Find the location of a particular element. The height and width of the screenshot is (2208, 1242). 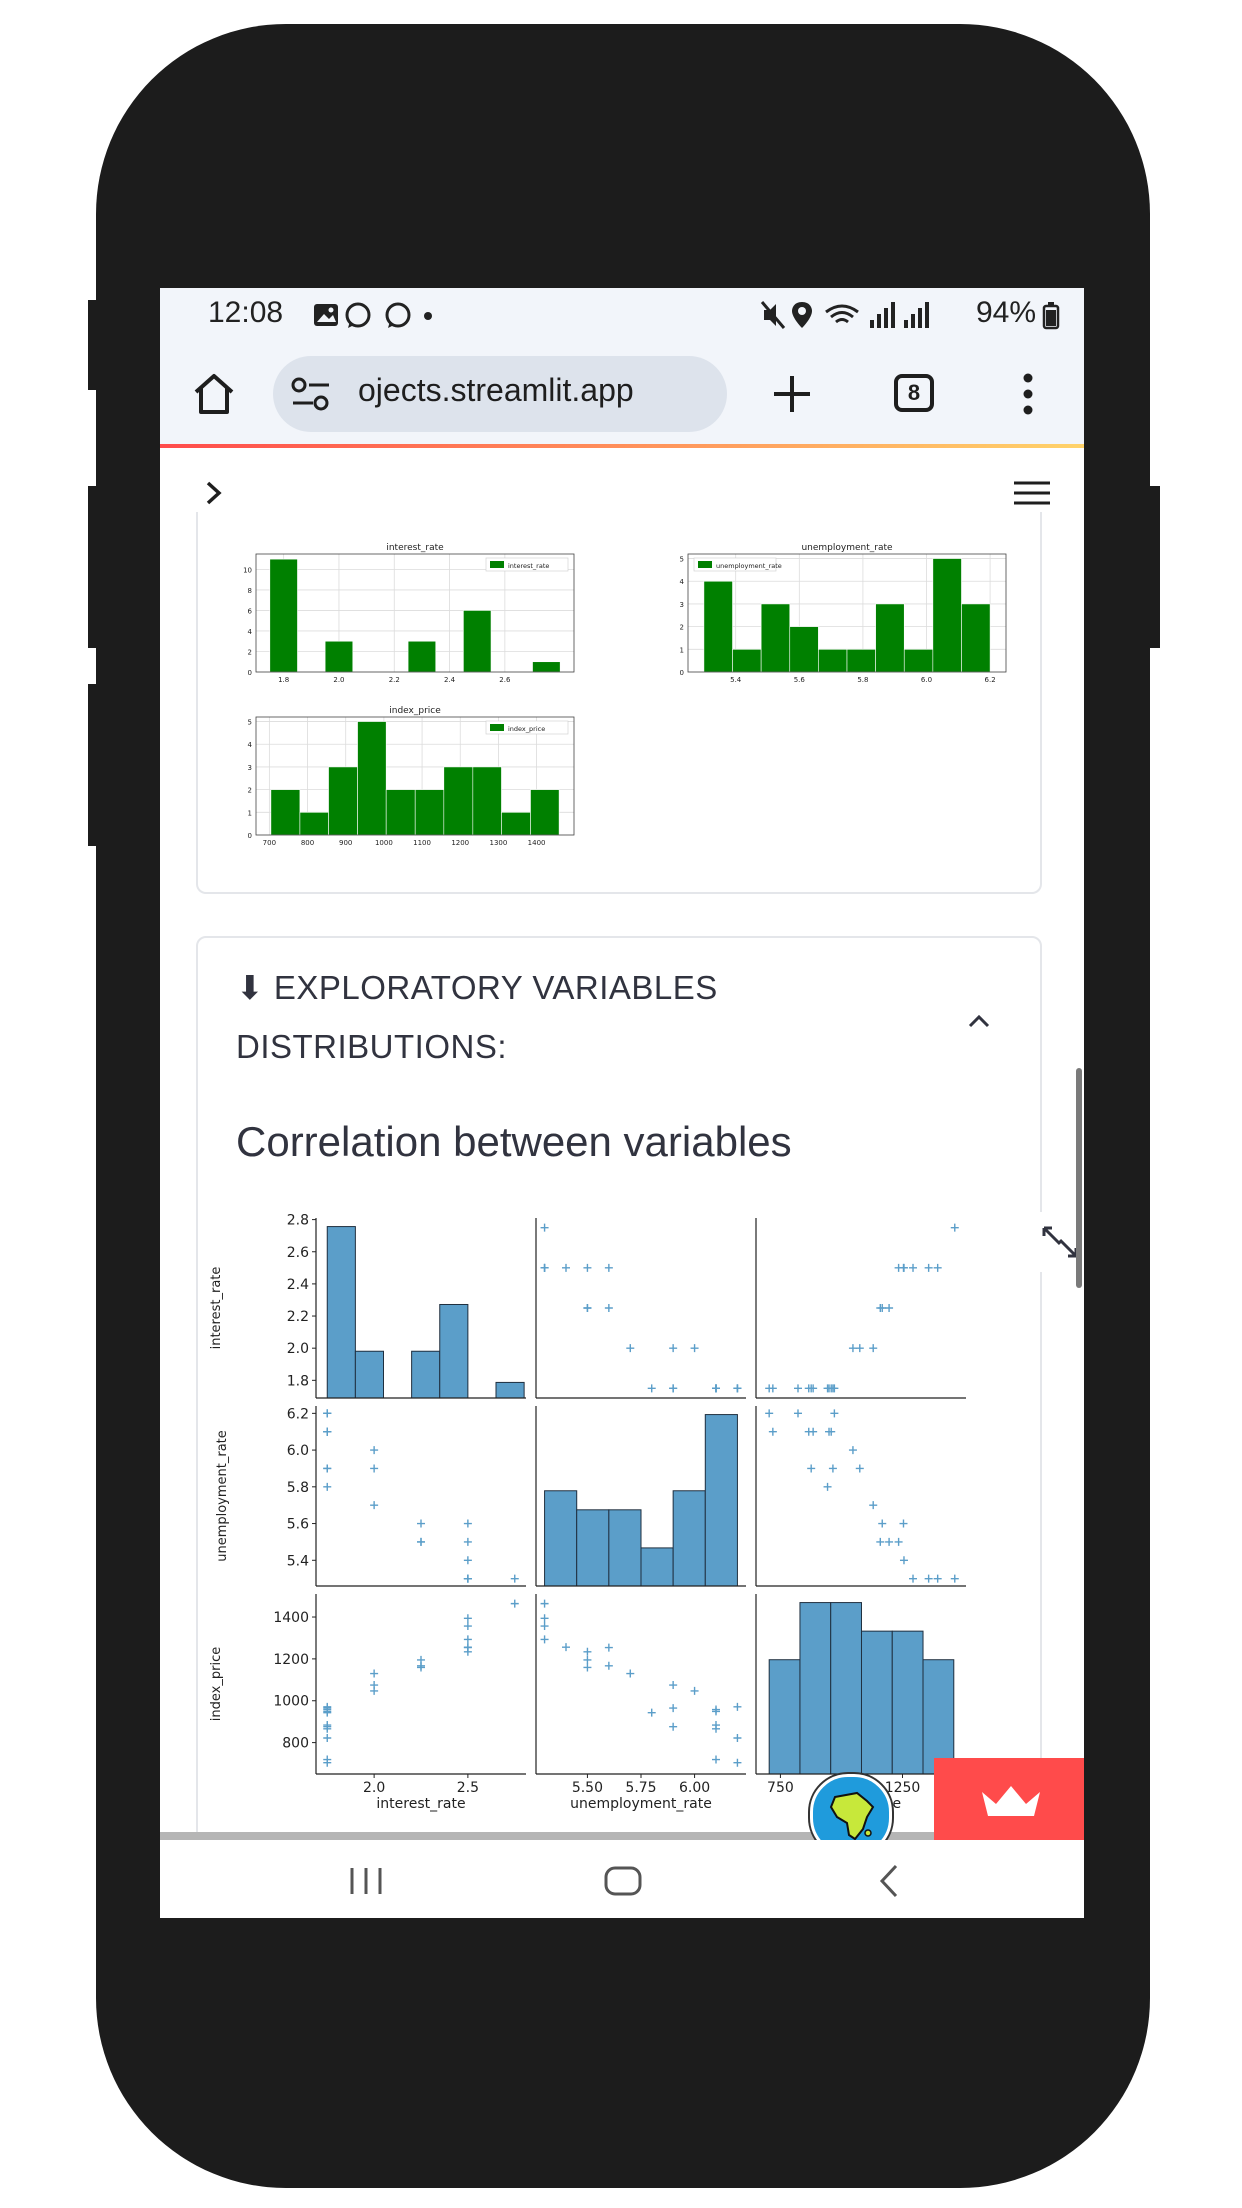

x-tick-label: 1250 is located at coordinates (903, 1788).